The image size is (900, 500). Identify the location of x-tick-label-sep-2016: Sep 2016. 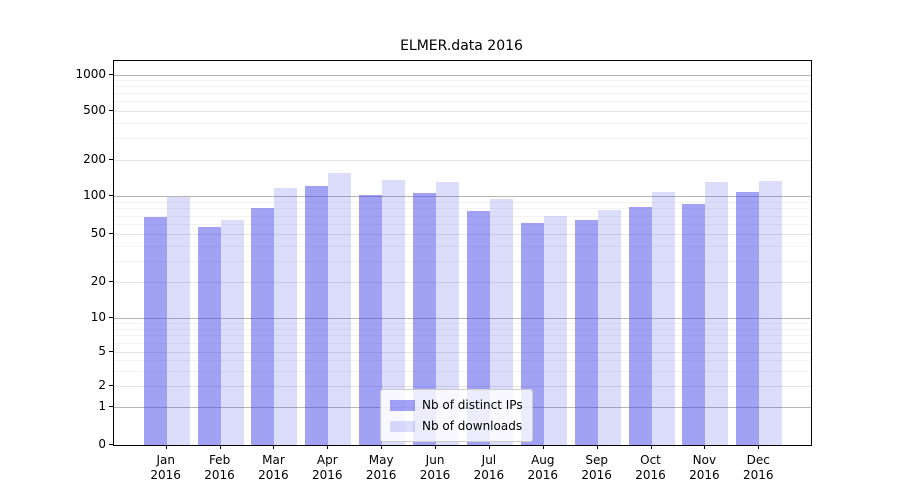
(596, 467).